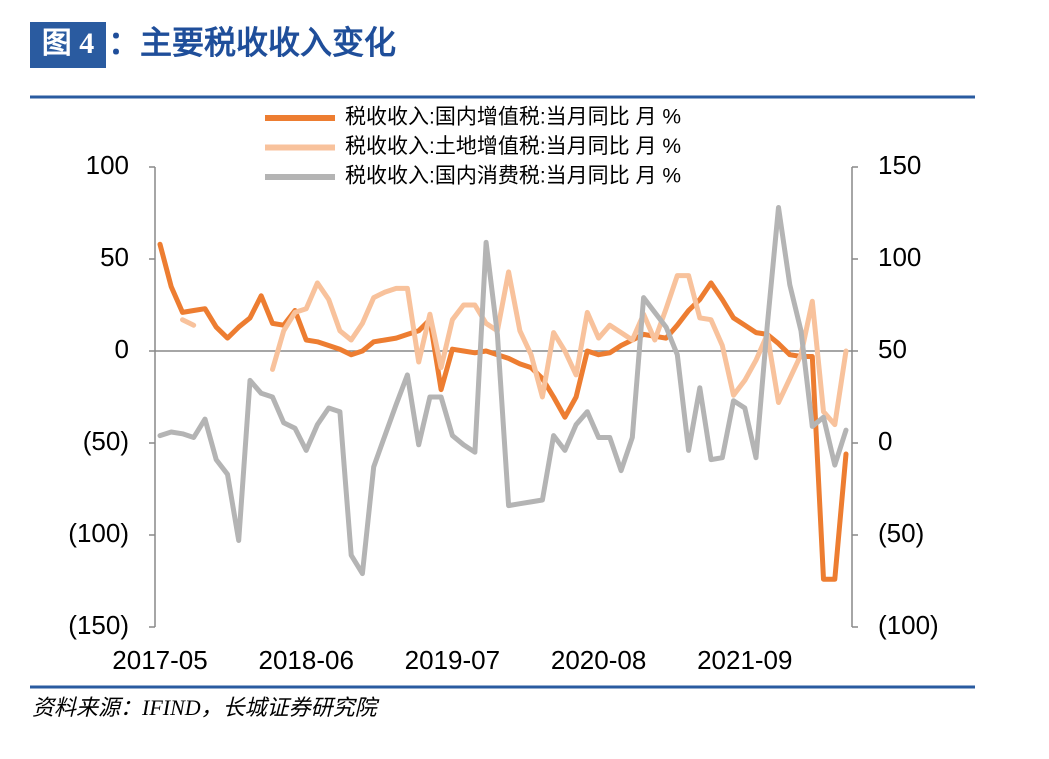  Describe the element at coordinates (513, 176) in the screenshot. I see `legend-label: 税收收入:国内消费税:当月同比 月 %` at that location.